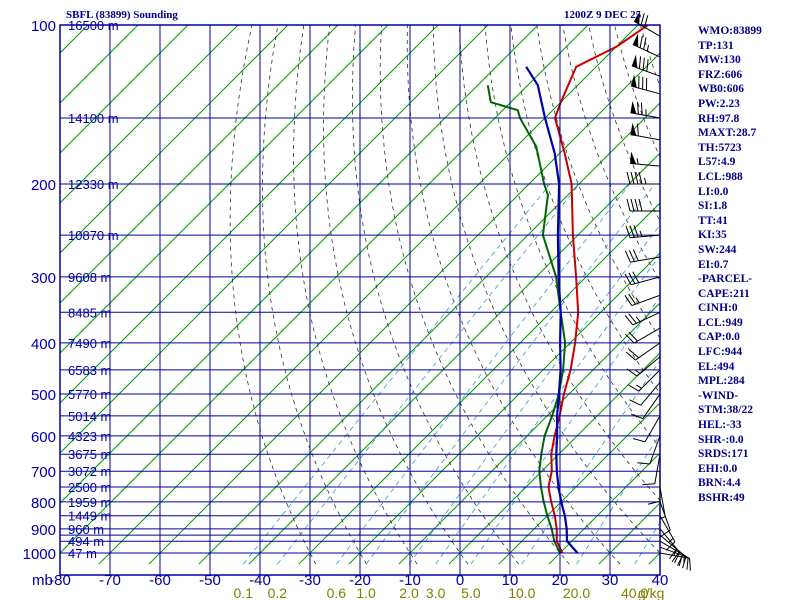 The height and width of the screenshot is (600, 800). Describe the element at coordinates (86, 529) in the screenshot. I see `height-label: 960 m` at that location.